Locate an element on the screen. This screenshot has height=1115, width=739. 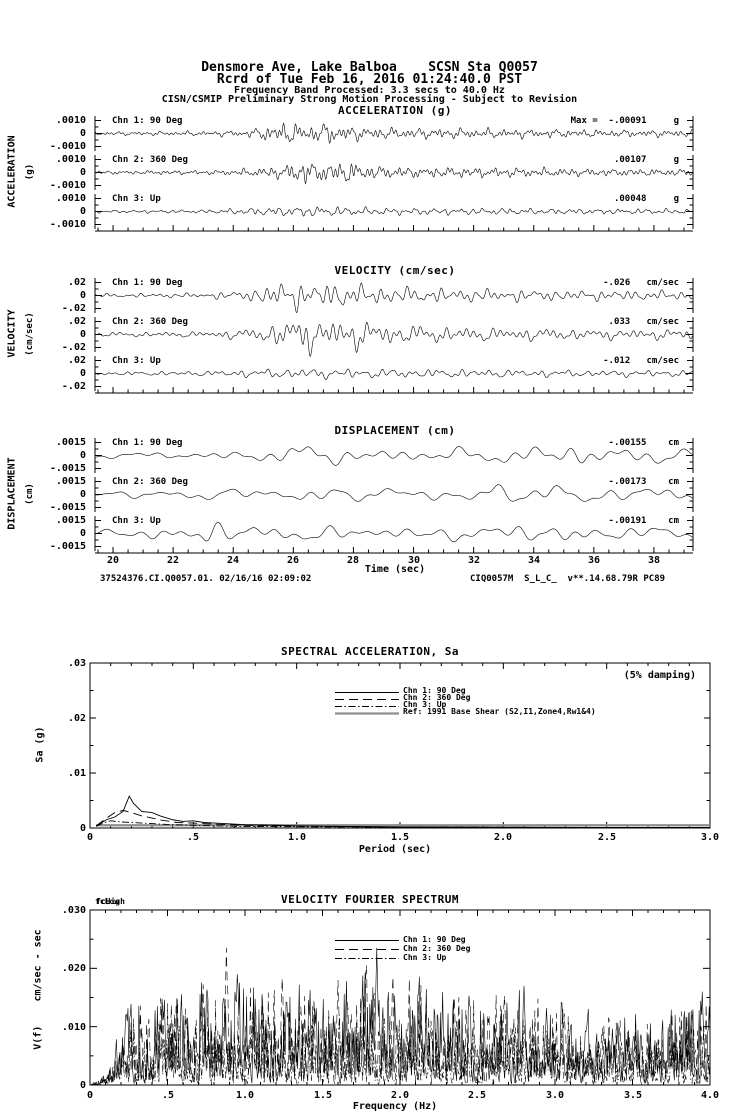
fourier-y-axis-label: V(f) cm/sec - sec is located at coordinates (38, 989).